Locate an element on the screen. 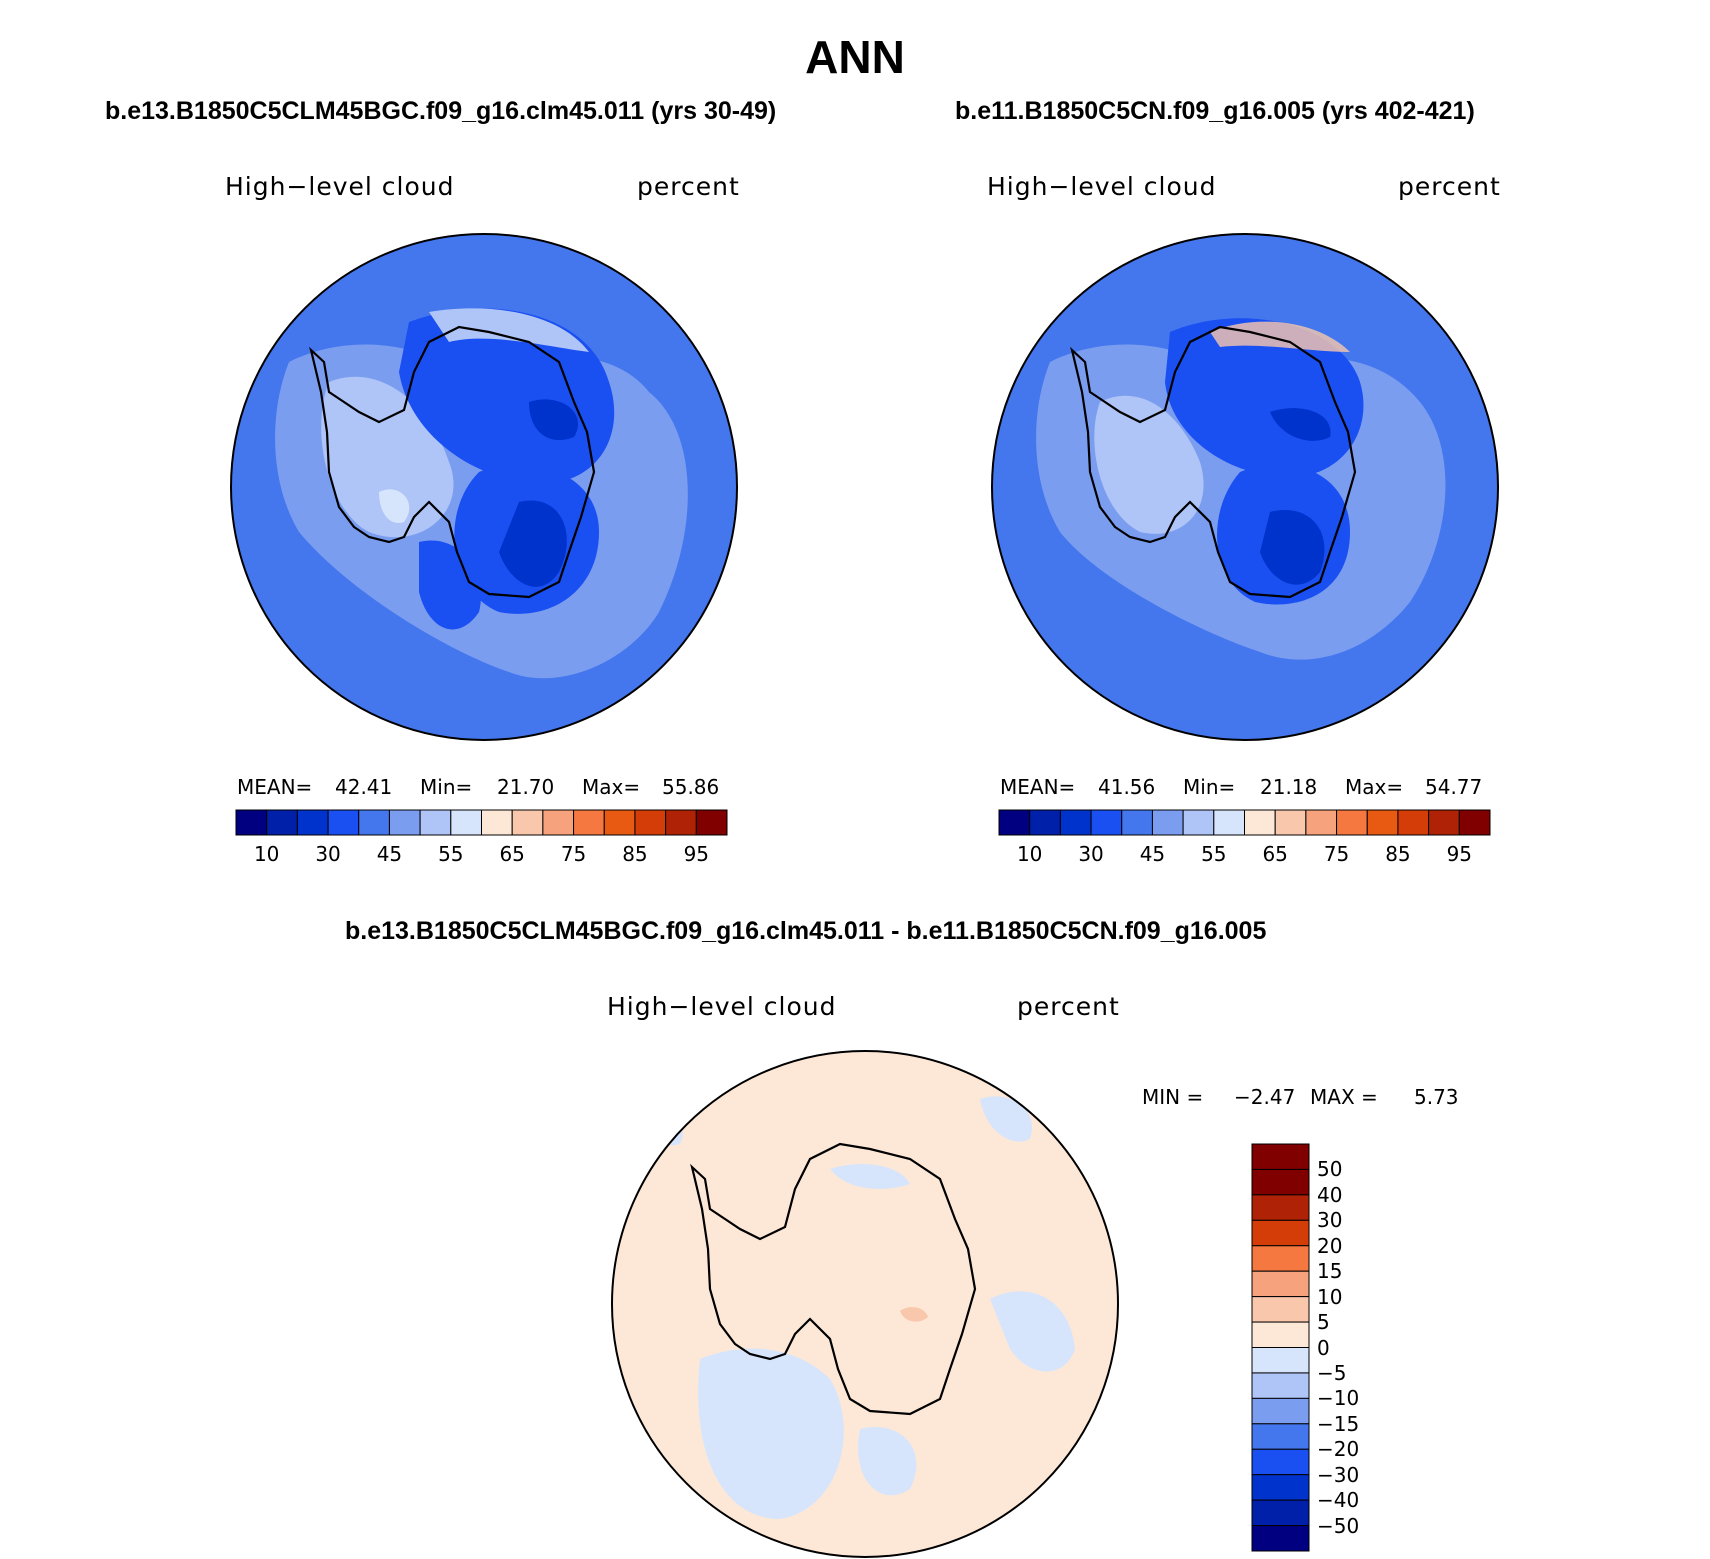 The width and height of the screenshot is (1710, 1559). panel1-field-label: High−level cloud is located at coordinates (340, 186).